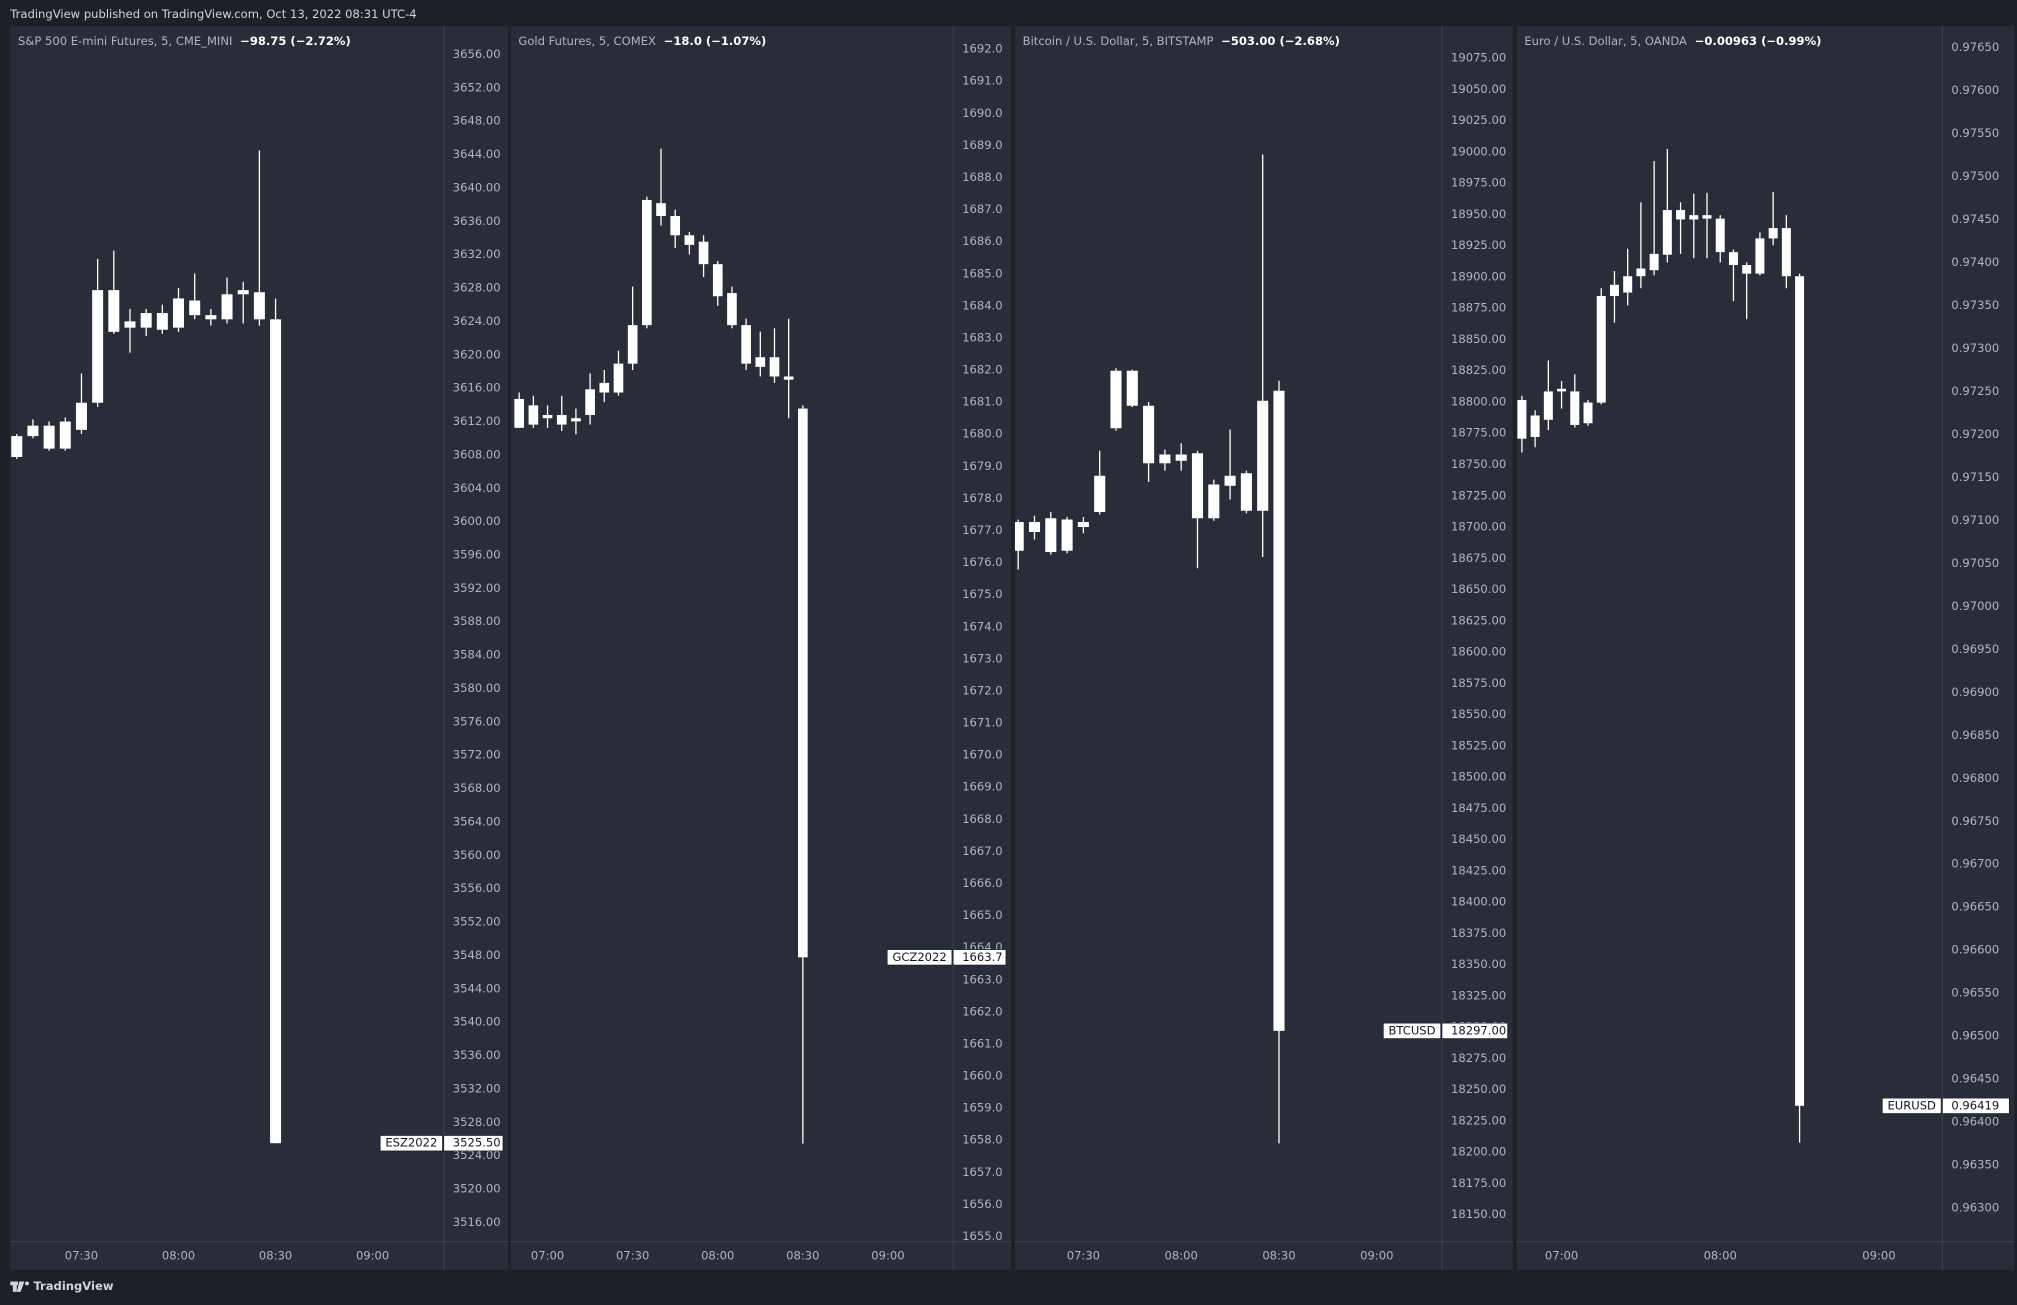  What do you see at coordinates (982, 658) in the screenshot?
I see `y-tick-label: 1673.0` at bounding box center [982, 658].